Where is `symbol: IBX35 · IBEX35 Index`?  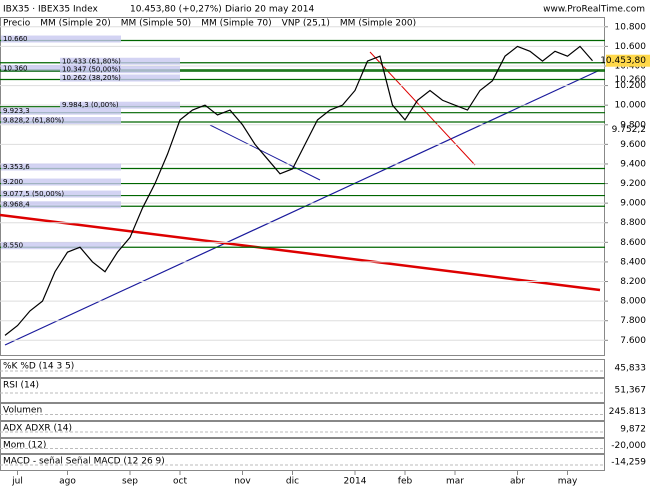
symbol: IBX35 · IBEX35 Index is located at coordinates (50, 10).